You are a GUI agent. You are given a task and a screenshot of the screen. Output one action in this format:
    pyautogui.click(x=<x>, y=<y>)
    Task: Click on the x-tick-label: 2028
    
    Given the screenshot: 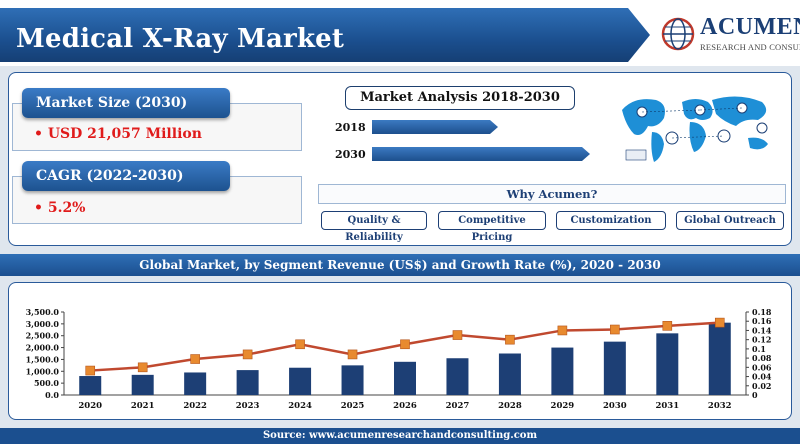 What is the action you would take?
    pyautogui.click(x=510, y=406)
    